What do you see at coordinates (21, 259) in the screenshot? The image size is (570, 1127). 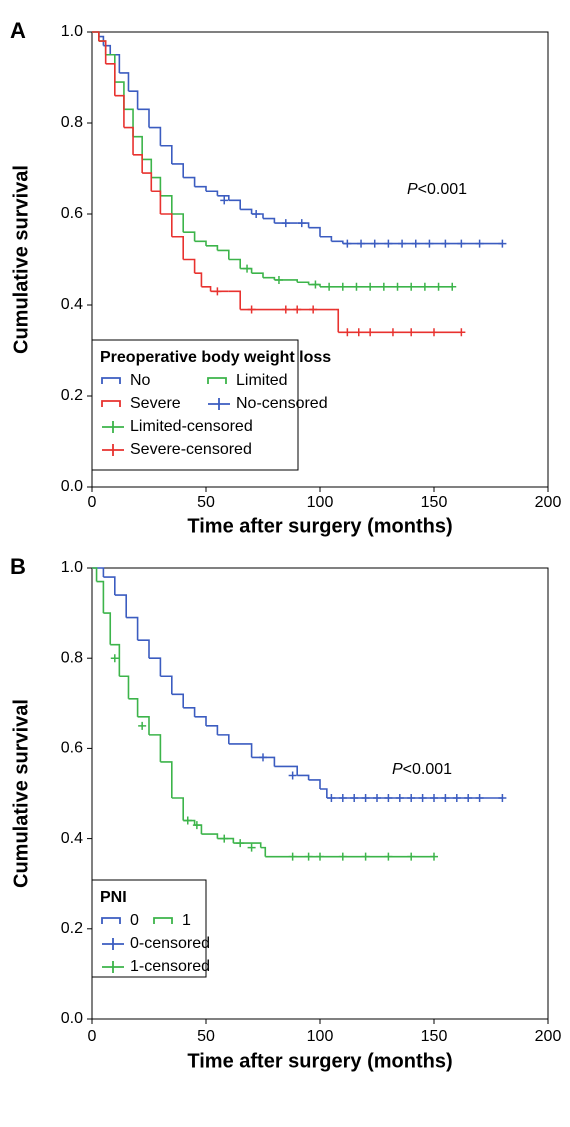 I see `y-axis-label: Cumulative survival` at bounding box center [21, 259].